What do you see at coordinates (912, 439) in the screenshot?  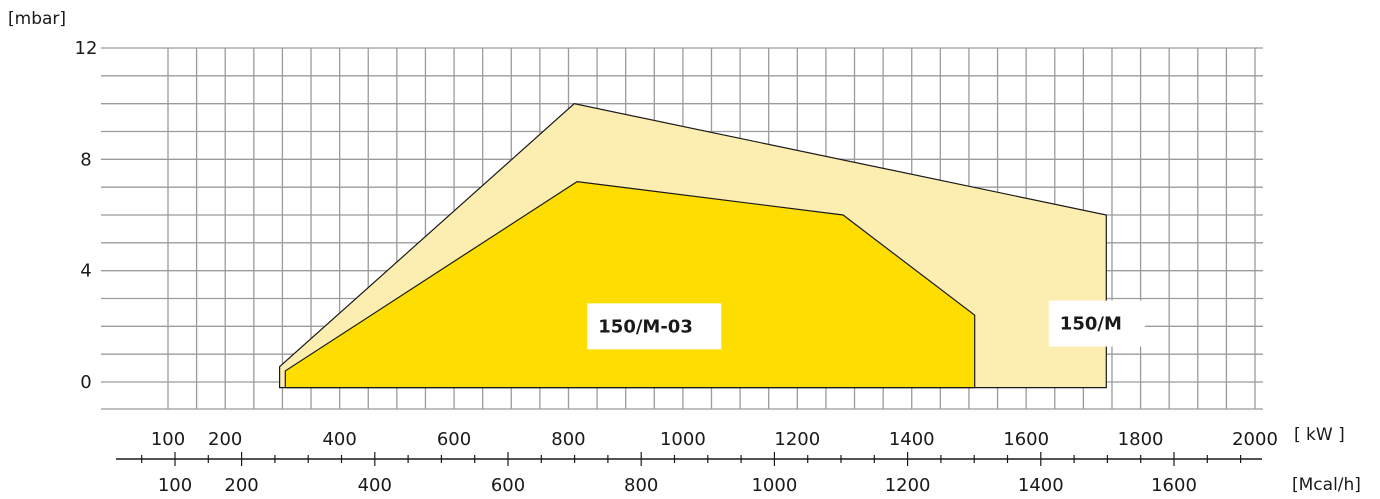 I see `x-kw-tick-label: 1400` at bounding box center [912, 439].